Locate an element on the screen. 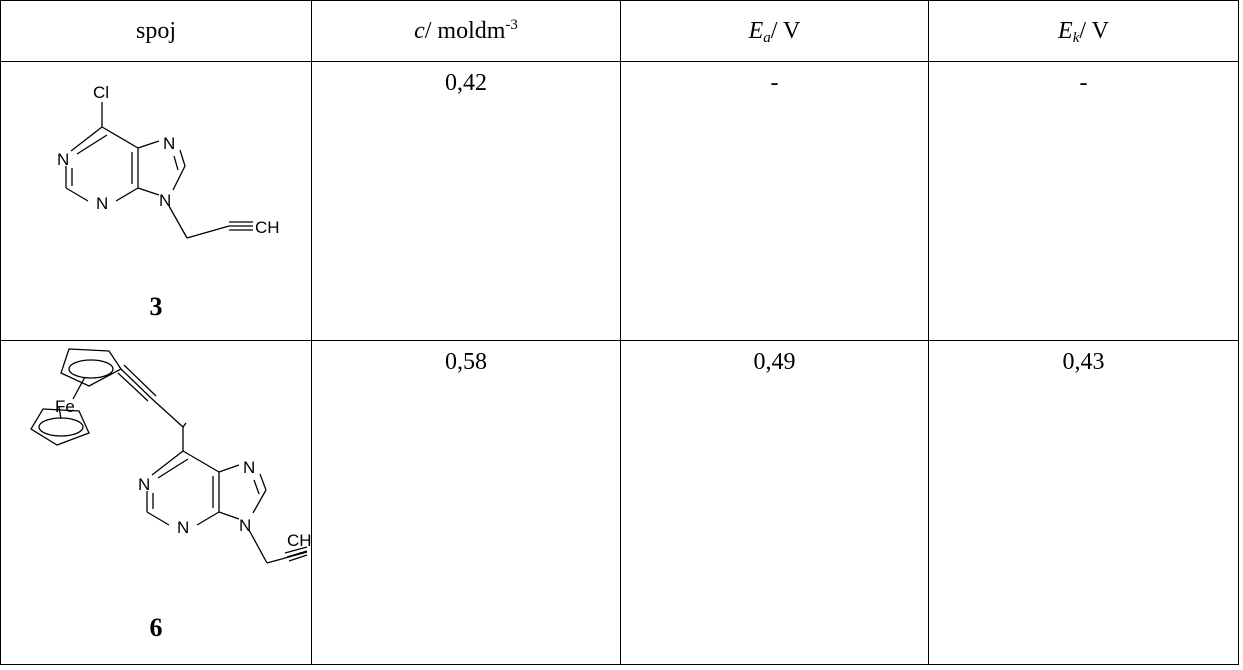 This screenshot has height=670, width=1243. cathodic-potential-cell: 0,43 is located at coordinates (1083, 502).